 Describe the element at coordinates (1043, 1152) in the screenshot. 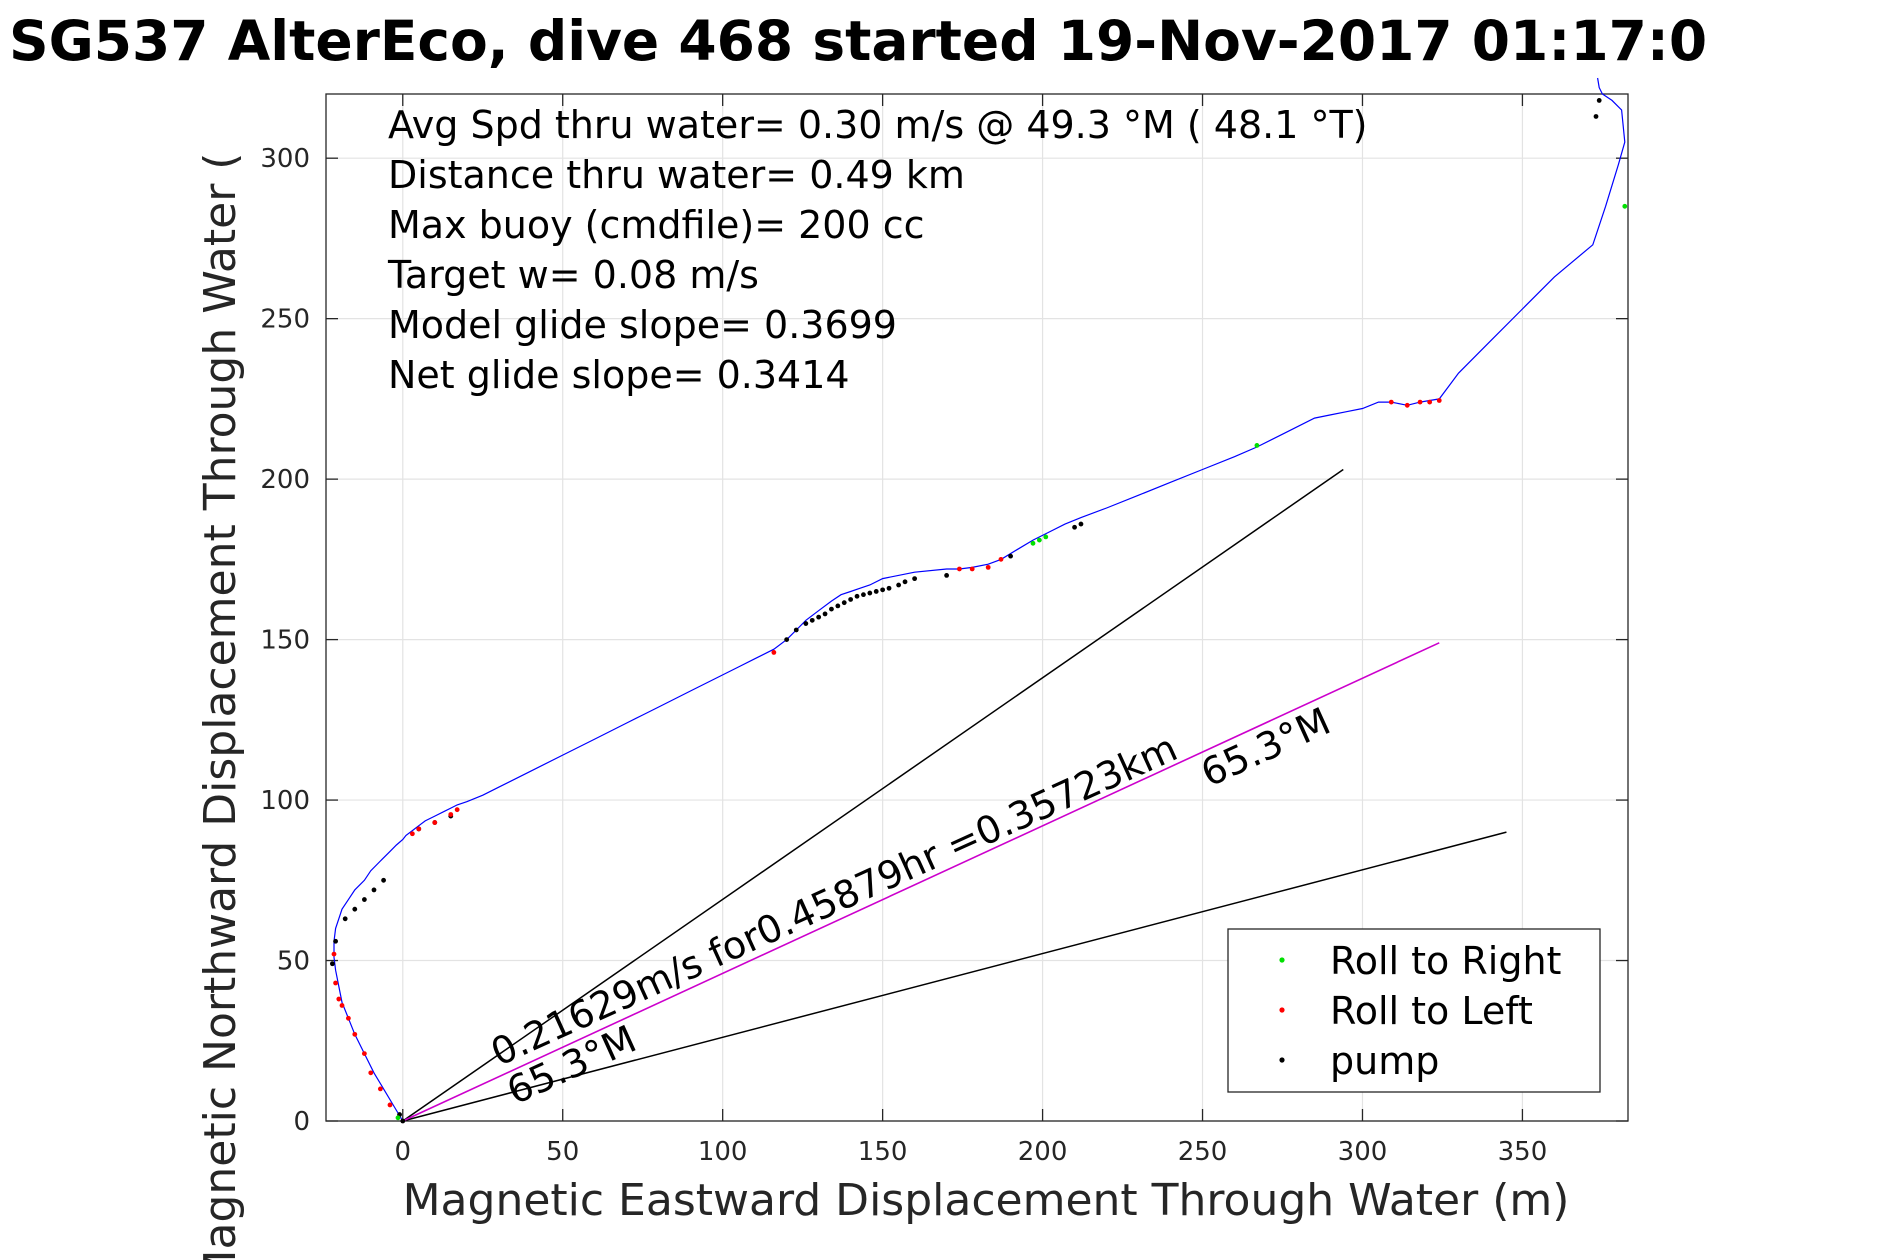

I see `x-tick-label: 200` at that location.